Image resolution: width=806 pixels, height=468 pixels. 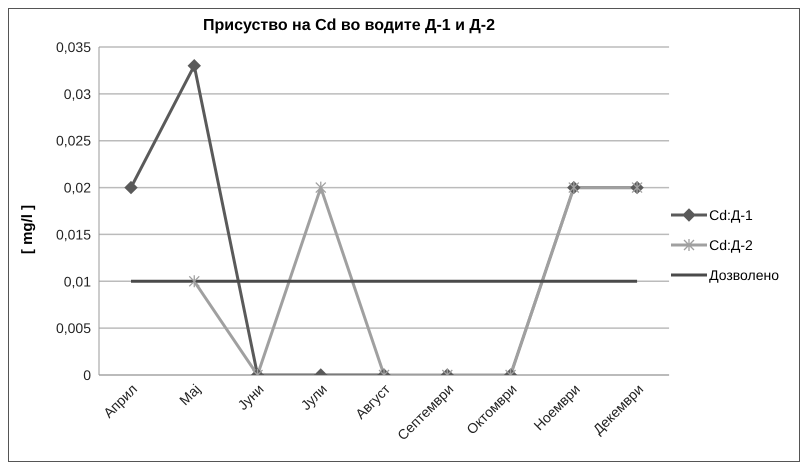 What do you see at coordinates (349, 26) in the screenshot?
I see `chart-title: Присуство на Cd во водите Д-1 и Д-2` at bounding box center [349, 26].